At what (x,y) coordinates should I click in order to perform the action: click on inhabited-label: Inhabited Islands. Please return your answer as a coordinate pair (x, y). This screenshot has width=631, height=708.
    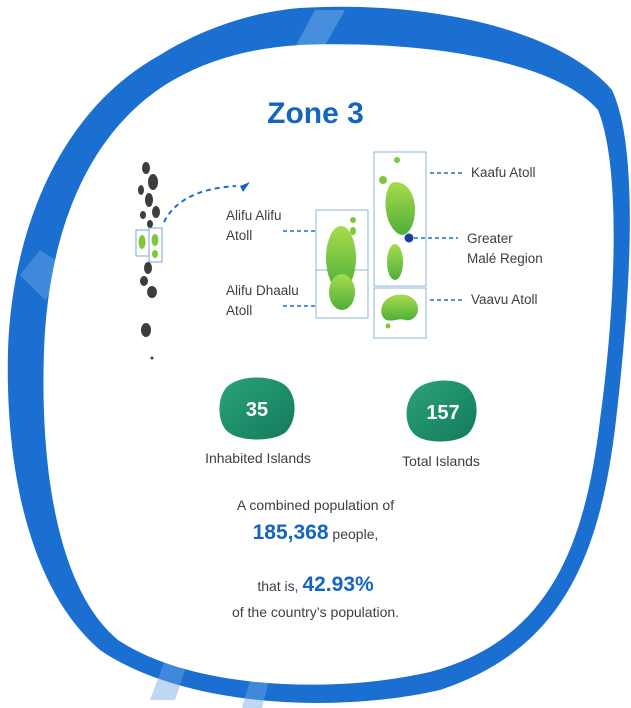
    Looking at the image, I should click on (258, 458).